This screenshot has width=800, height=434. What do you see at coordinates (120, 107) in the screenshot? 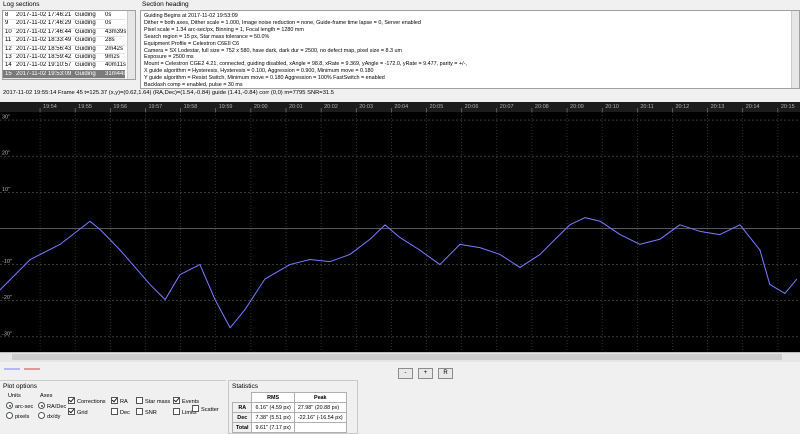
I see `x-tick-label: 19:56` at bounding box center [120, 107].